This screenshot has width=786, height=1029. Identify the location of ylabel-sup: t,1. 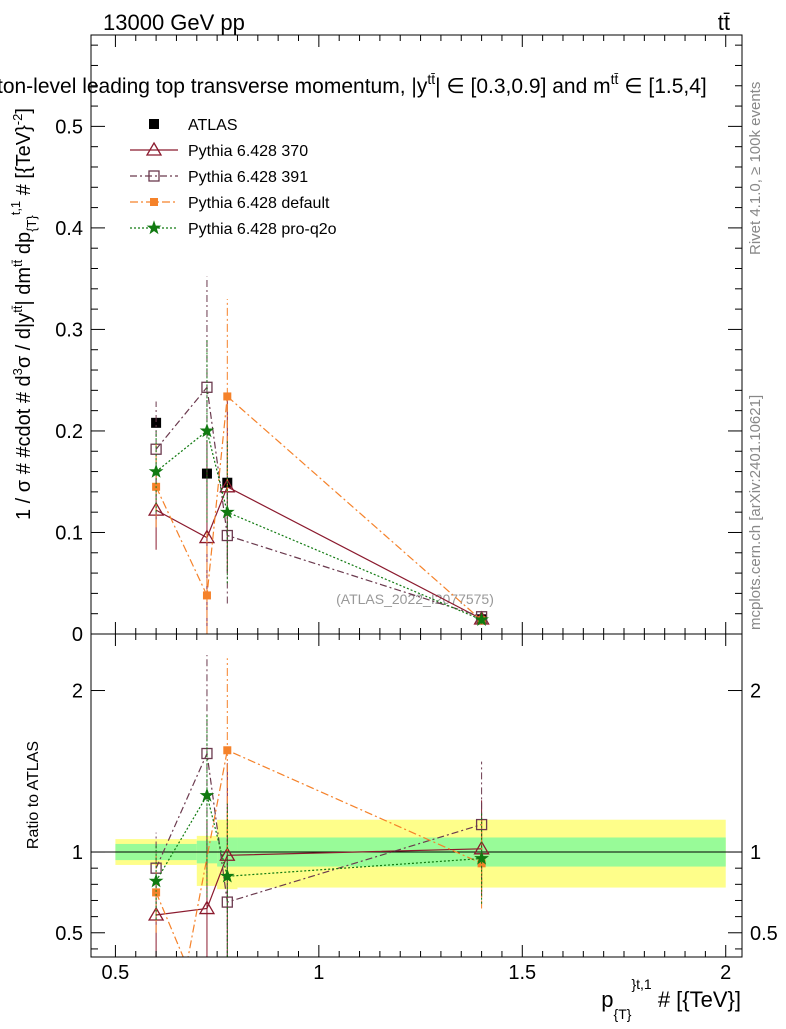
(15, 208).